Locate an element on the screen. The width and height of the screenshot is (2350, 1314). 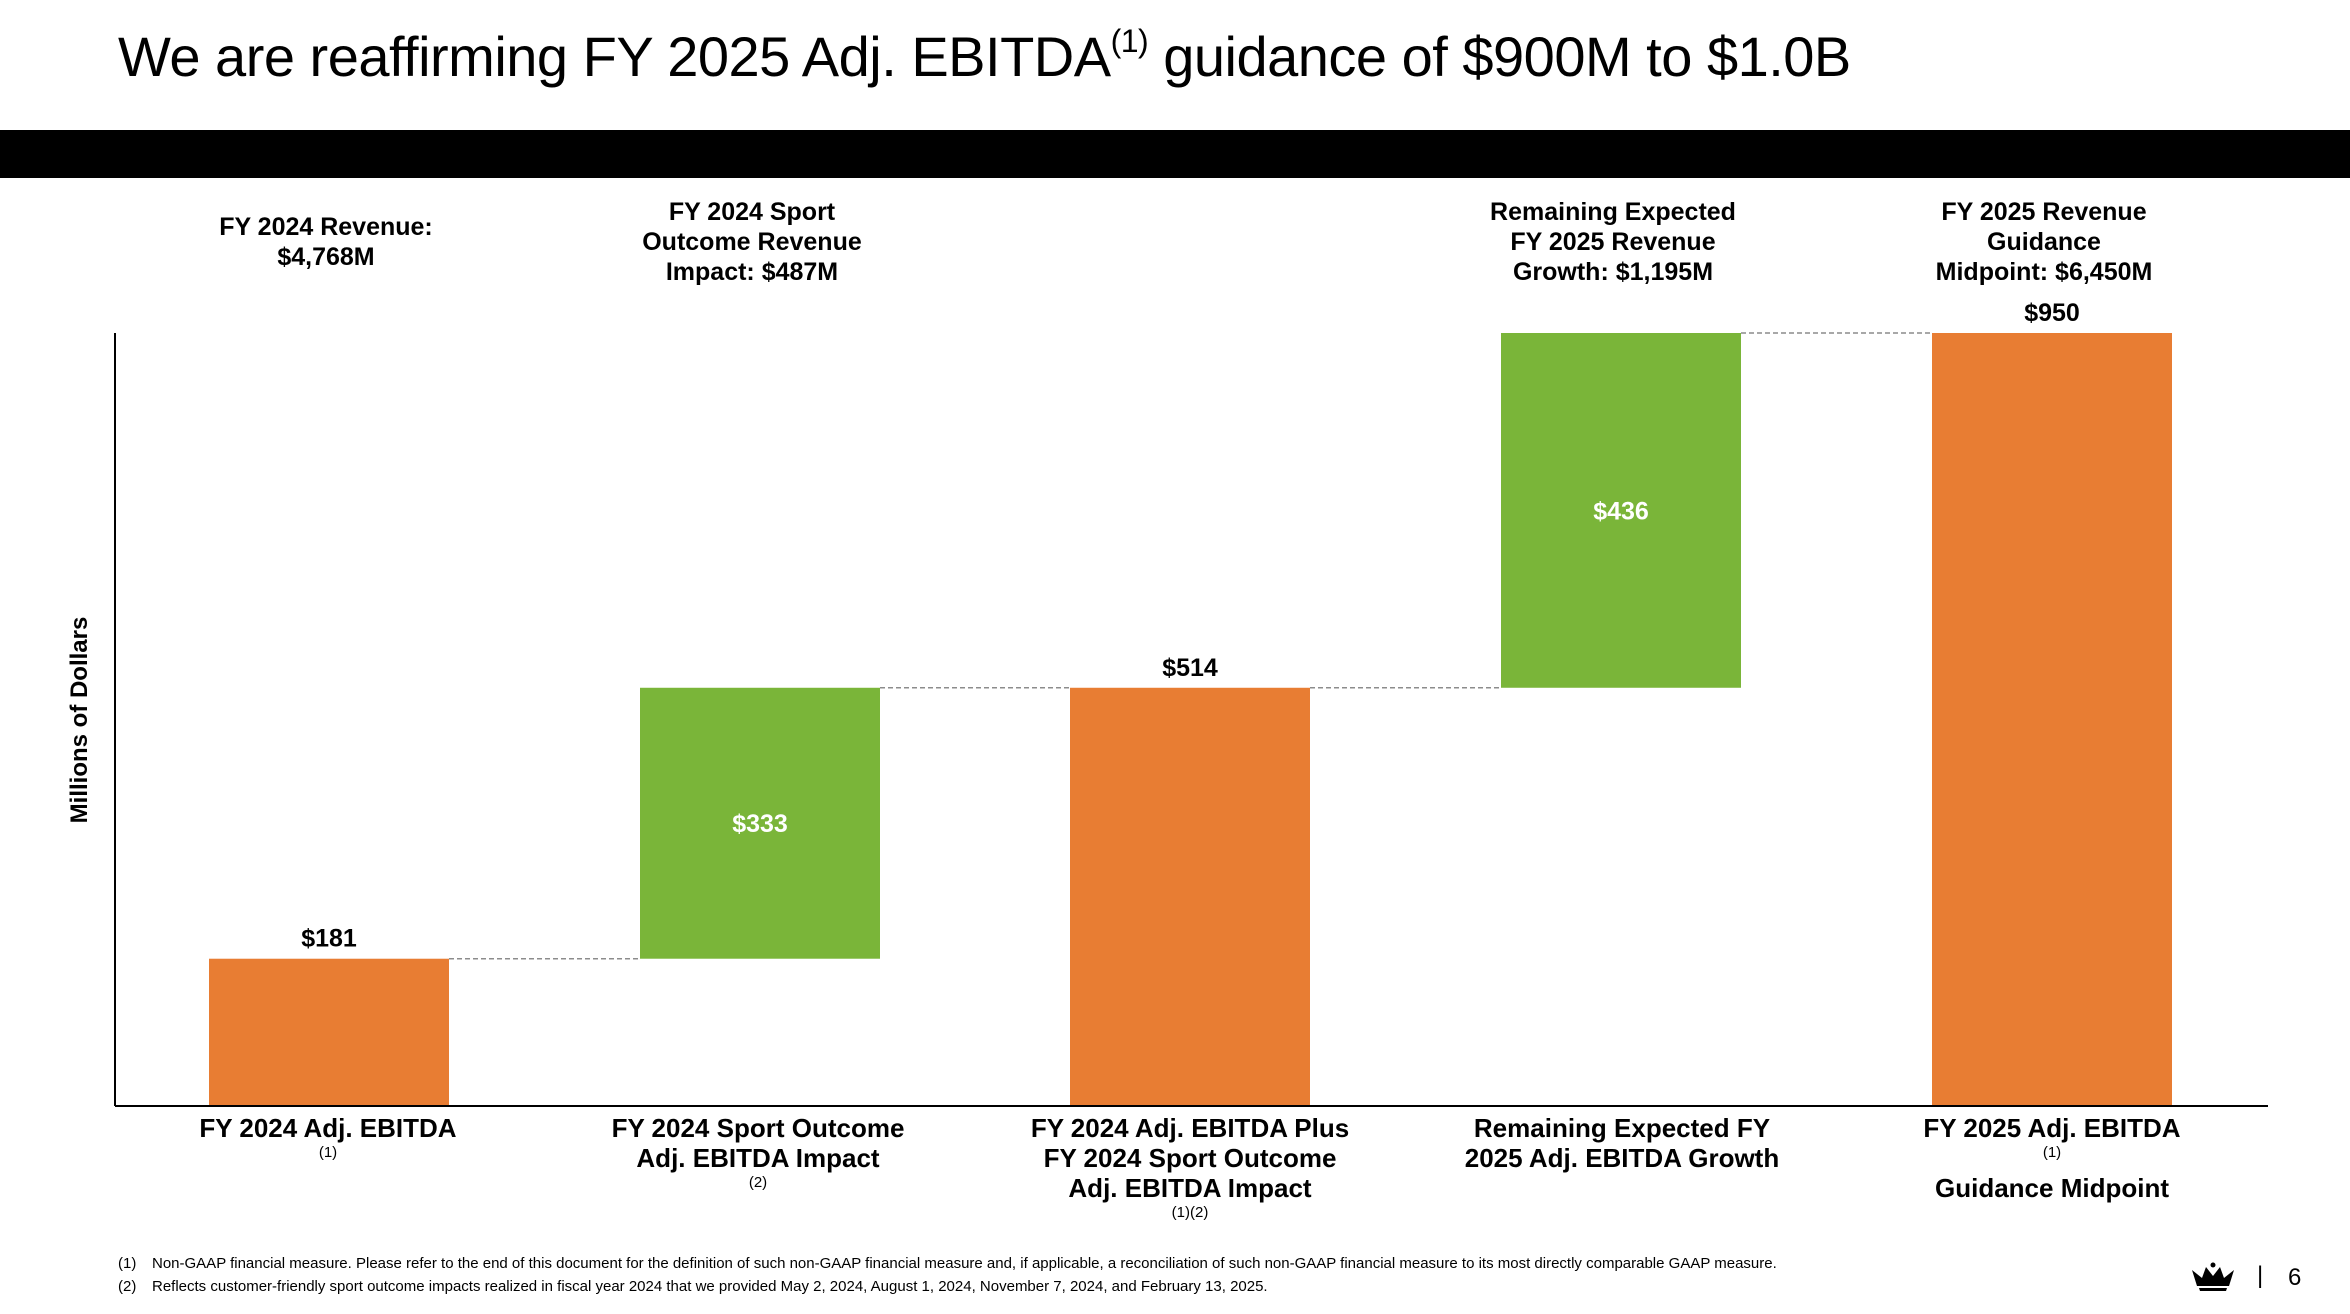
category-line: FY 2024 Adj. EBITDA (1) is located at coordinates (328, 1143).